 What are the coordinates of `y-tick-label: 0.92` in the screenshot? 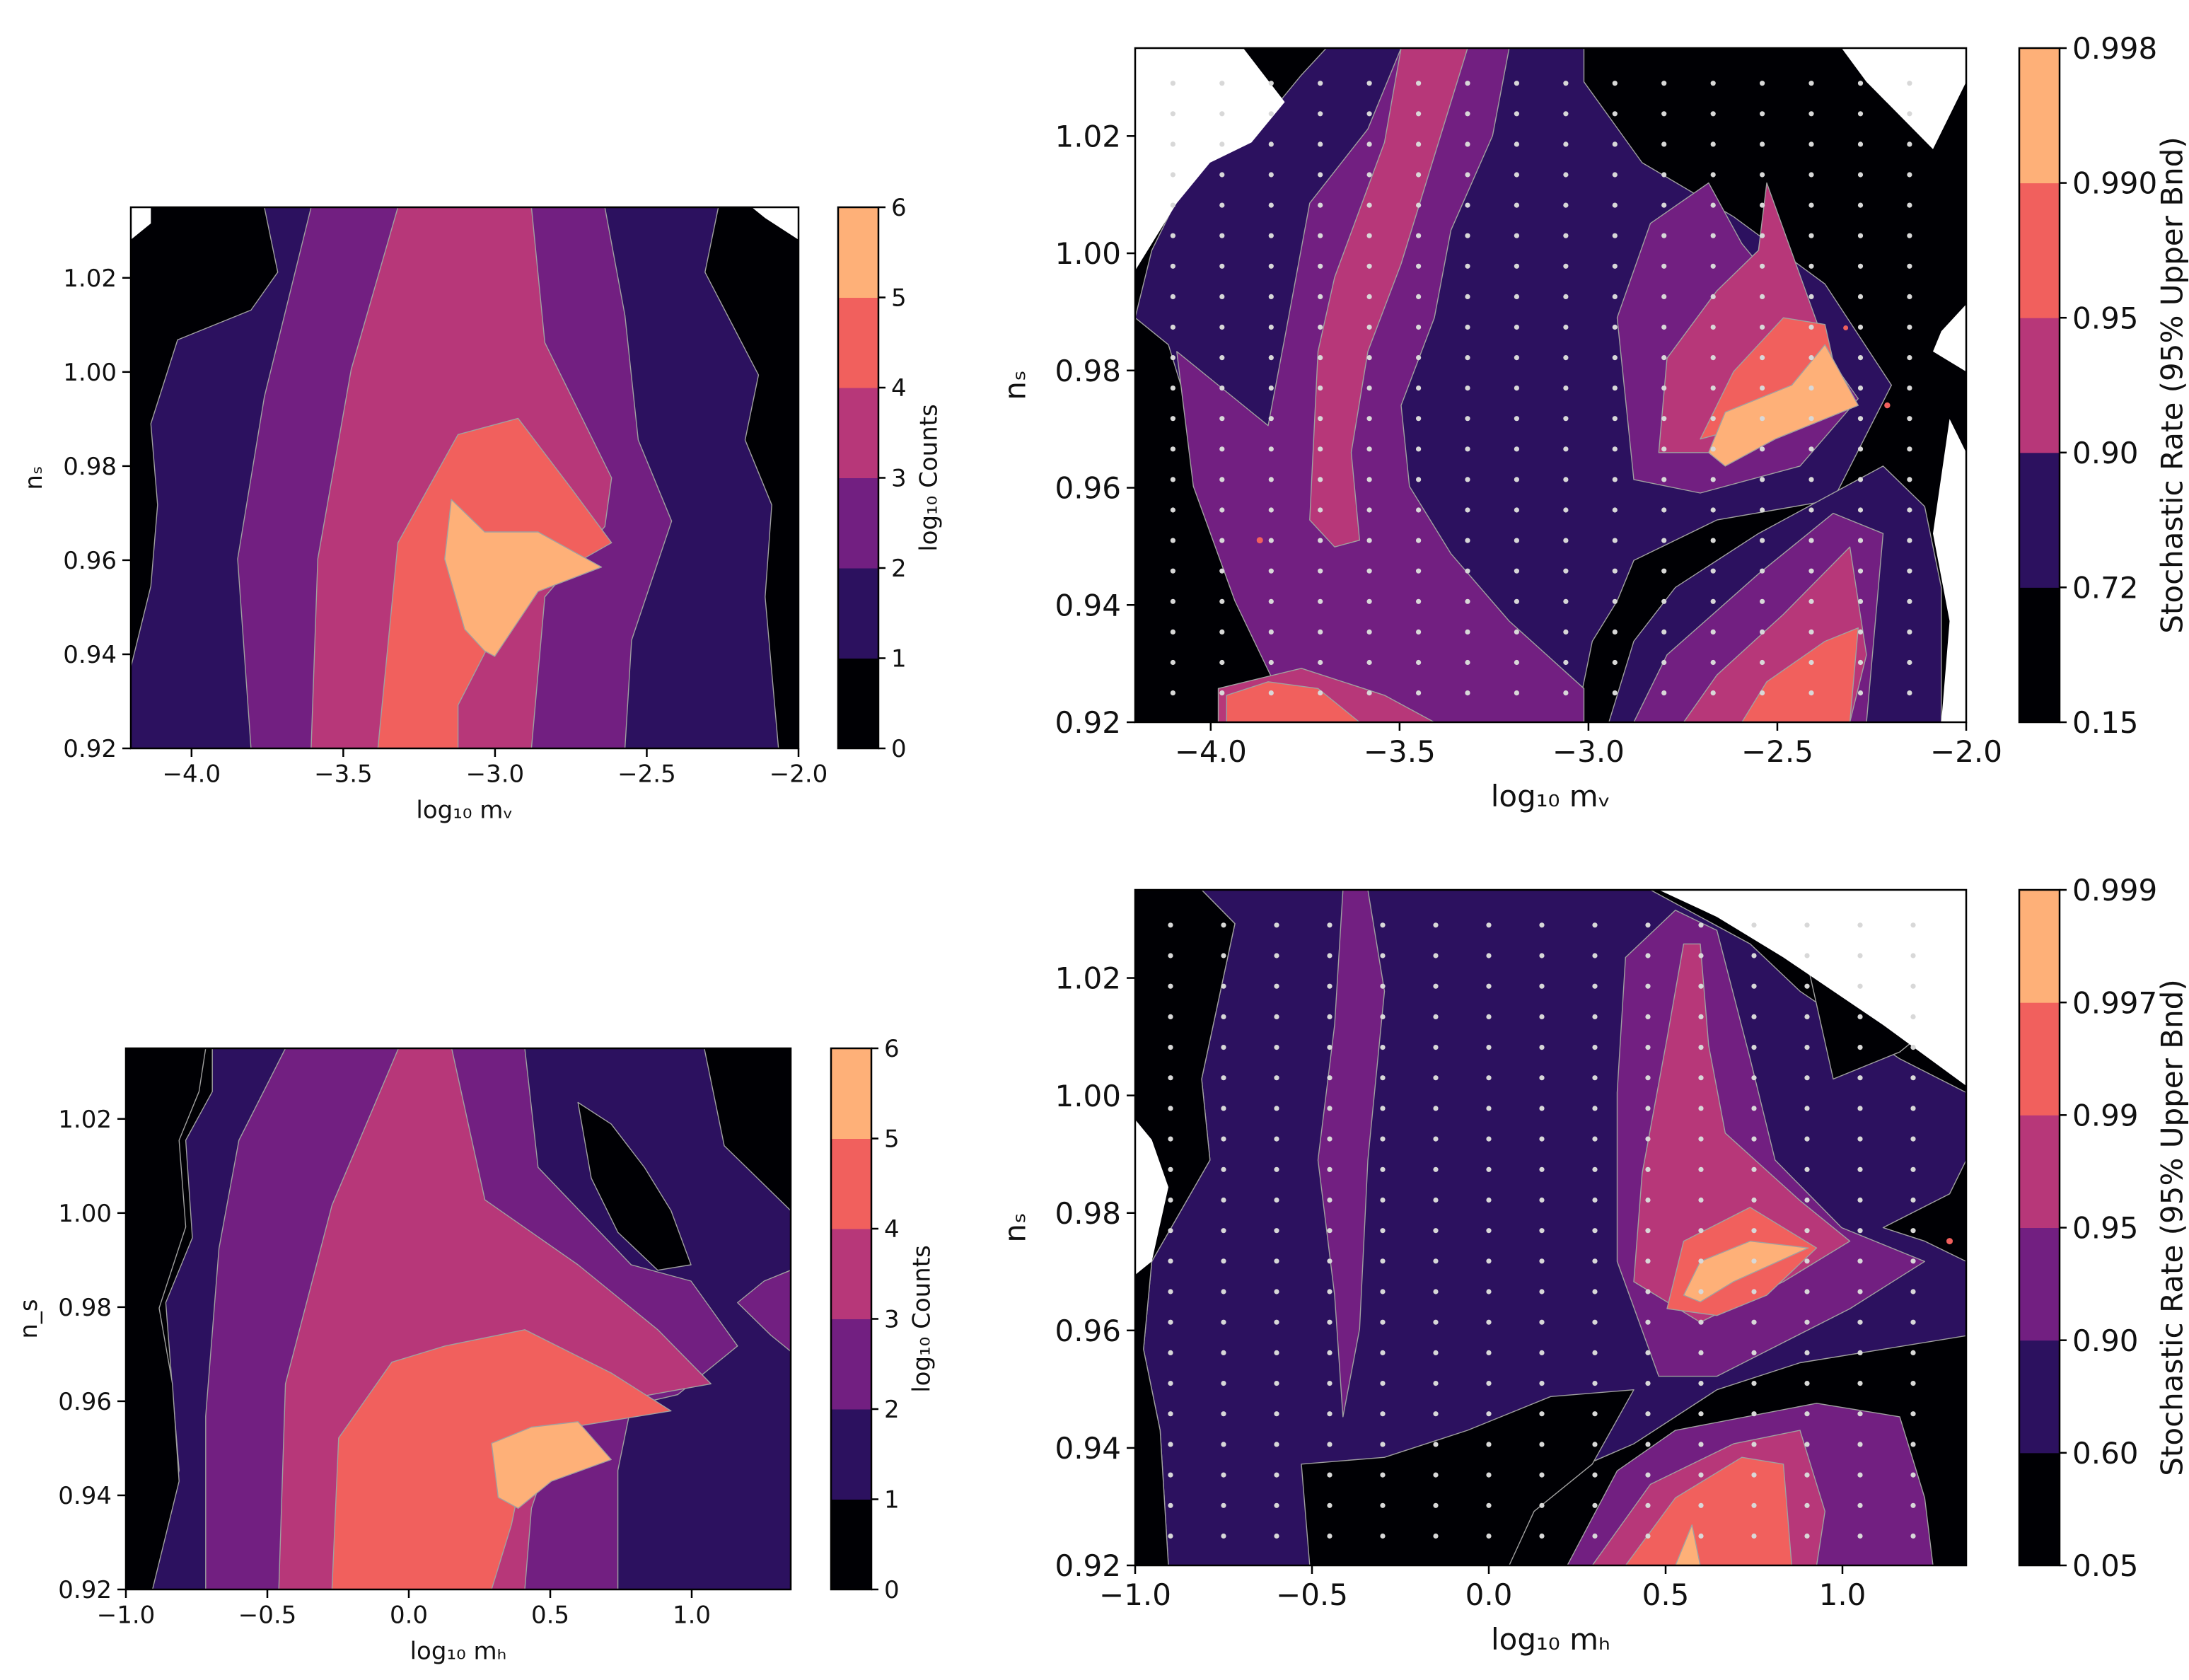 It's located at (85, 1590).